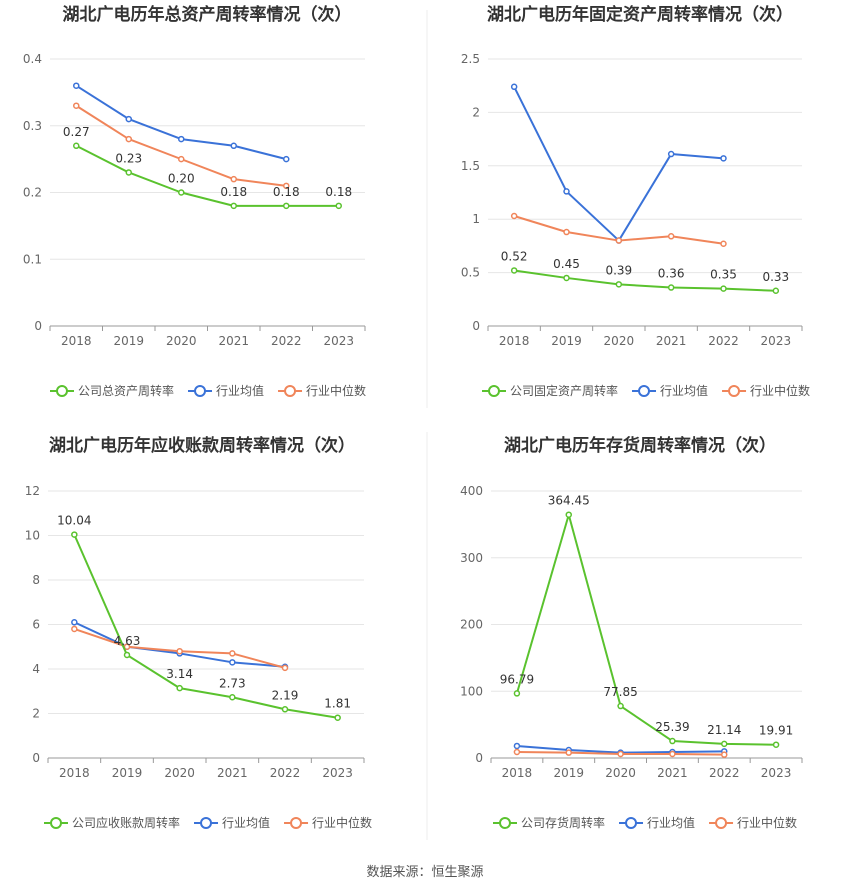  Describe the element at coordinates (723, 275) in the screenshot. I see `data-label: 0.35` at that location.